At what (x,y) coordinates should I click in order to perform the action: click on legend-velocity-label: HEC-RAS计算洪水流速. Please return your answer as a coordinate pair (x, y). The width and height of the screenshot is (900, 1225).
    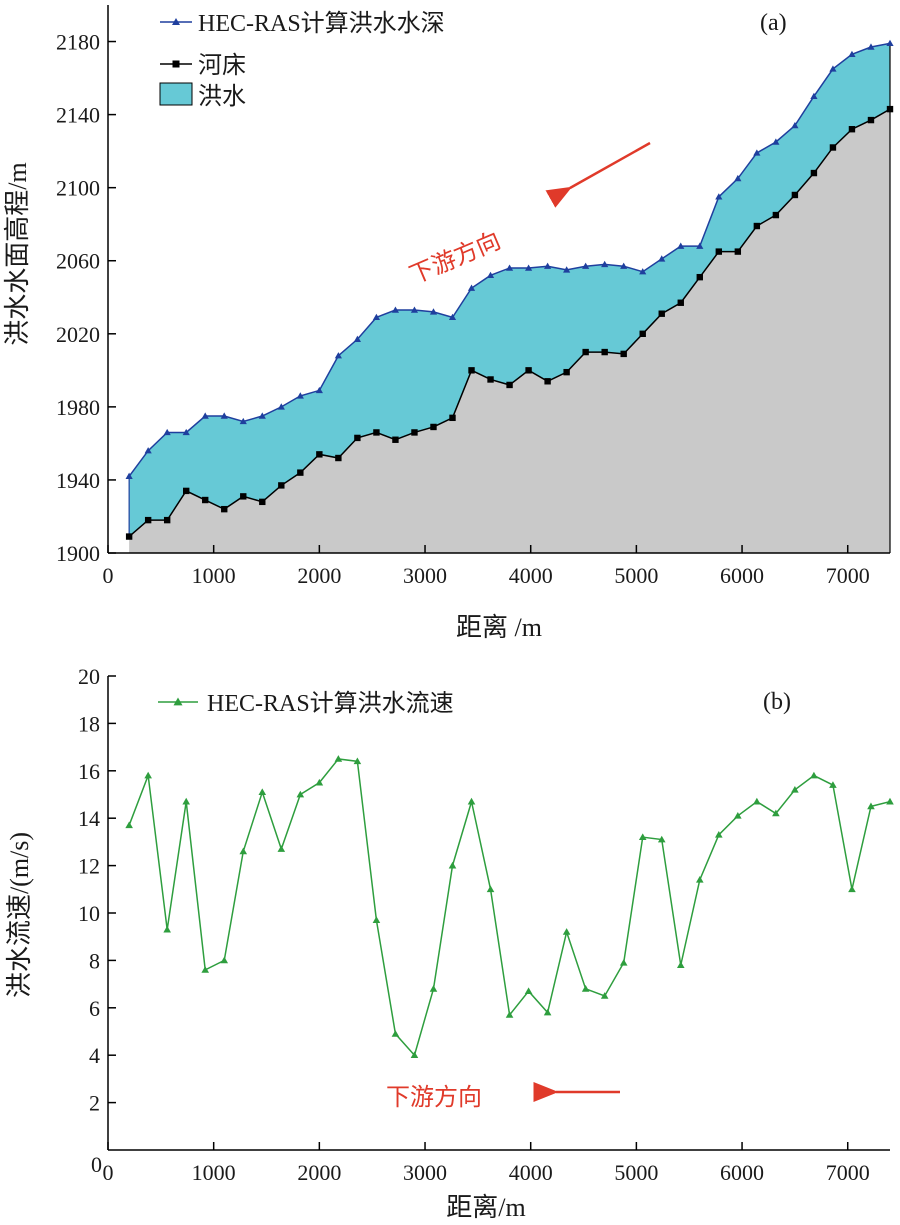
    Looking at the image, I should click on (330, 703).